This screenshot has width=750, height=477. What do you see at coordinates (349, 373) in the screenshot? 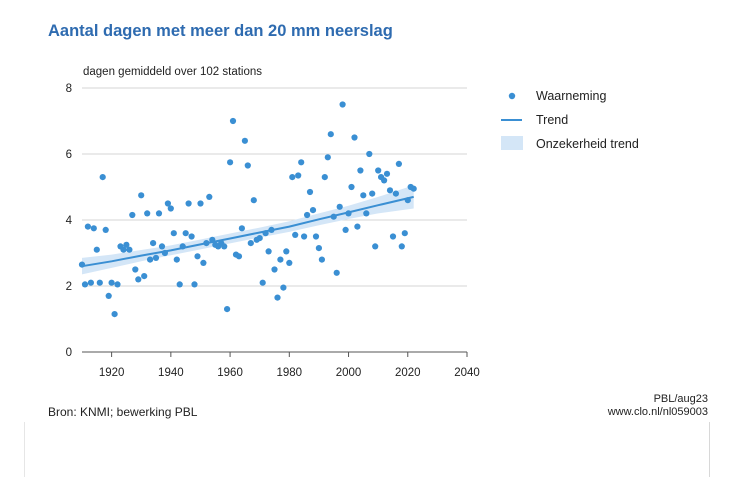
I see `x-tick-label: 2000` at bounding box center [349, 373].